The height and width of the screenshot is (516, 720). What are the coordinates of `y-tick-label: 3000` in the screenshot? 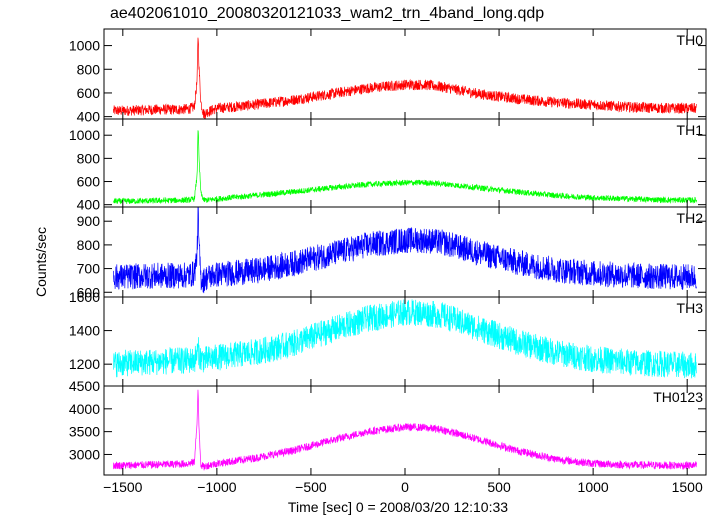 It's located at (84, 454).